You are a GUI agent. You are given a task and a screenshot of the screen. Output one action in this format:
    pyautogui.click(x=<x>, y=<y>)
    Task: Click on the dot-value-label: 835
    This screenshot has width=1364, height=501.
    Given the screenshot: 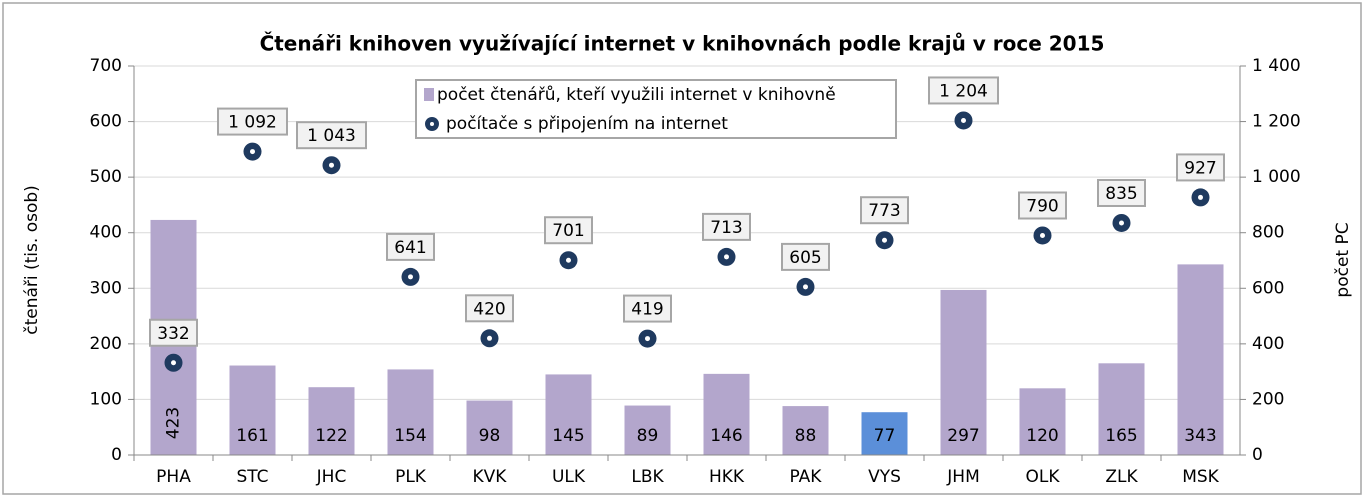 What is the action you would take?
    pyautogui.click(x=1121, y=194)
    